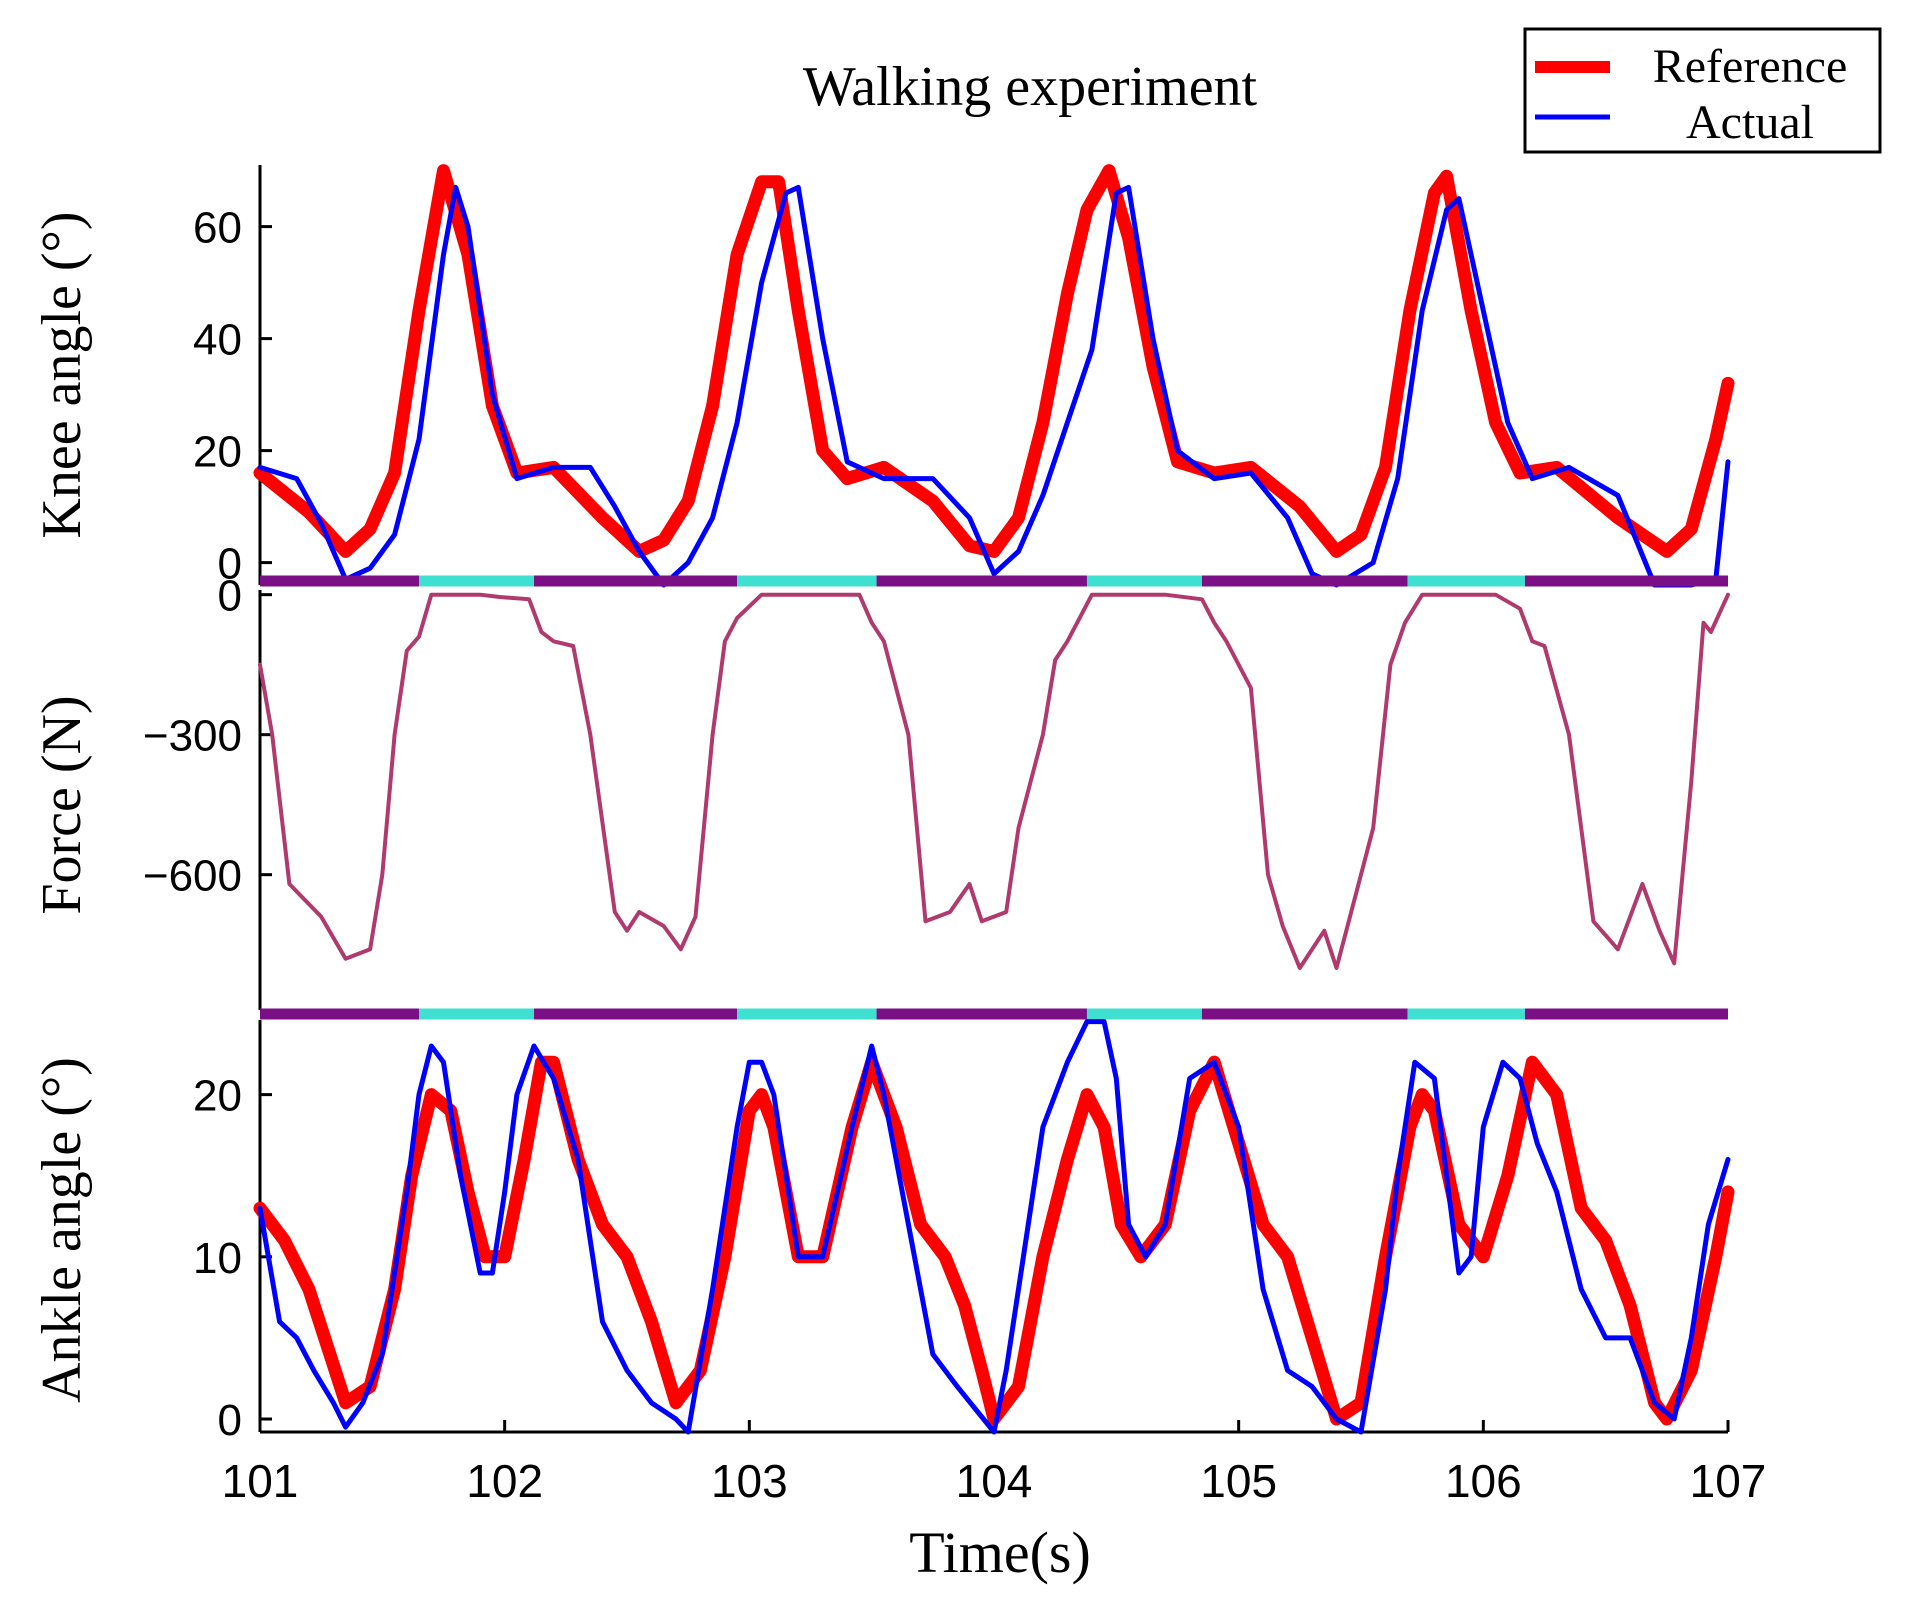  Describe the element at coordinates (1483, 1481) in the screenshot. I see `x-tick-label: 106` at that location.